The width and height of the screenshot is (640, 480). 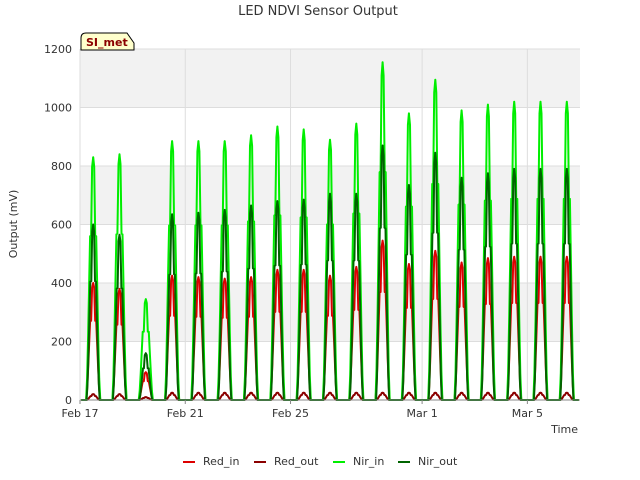 I want to click on x-tick-label: Mar 1, so click(x=421, y=413).